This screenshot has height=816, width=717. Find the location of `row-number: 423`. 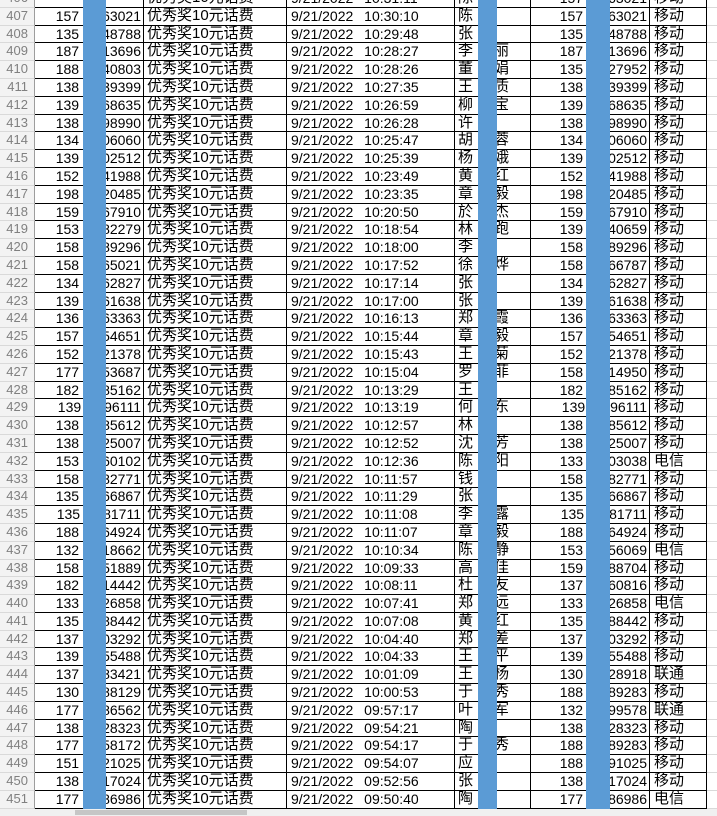

row-number: 423 is located at coordinates (17, 301).